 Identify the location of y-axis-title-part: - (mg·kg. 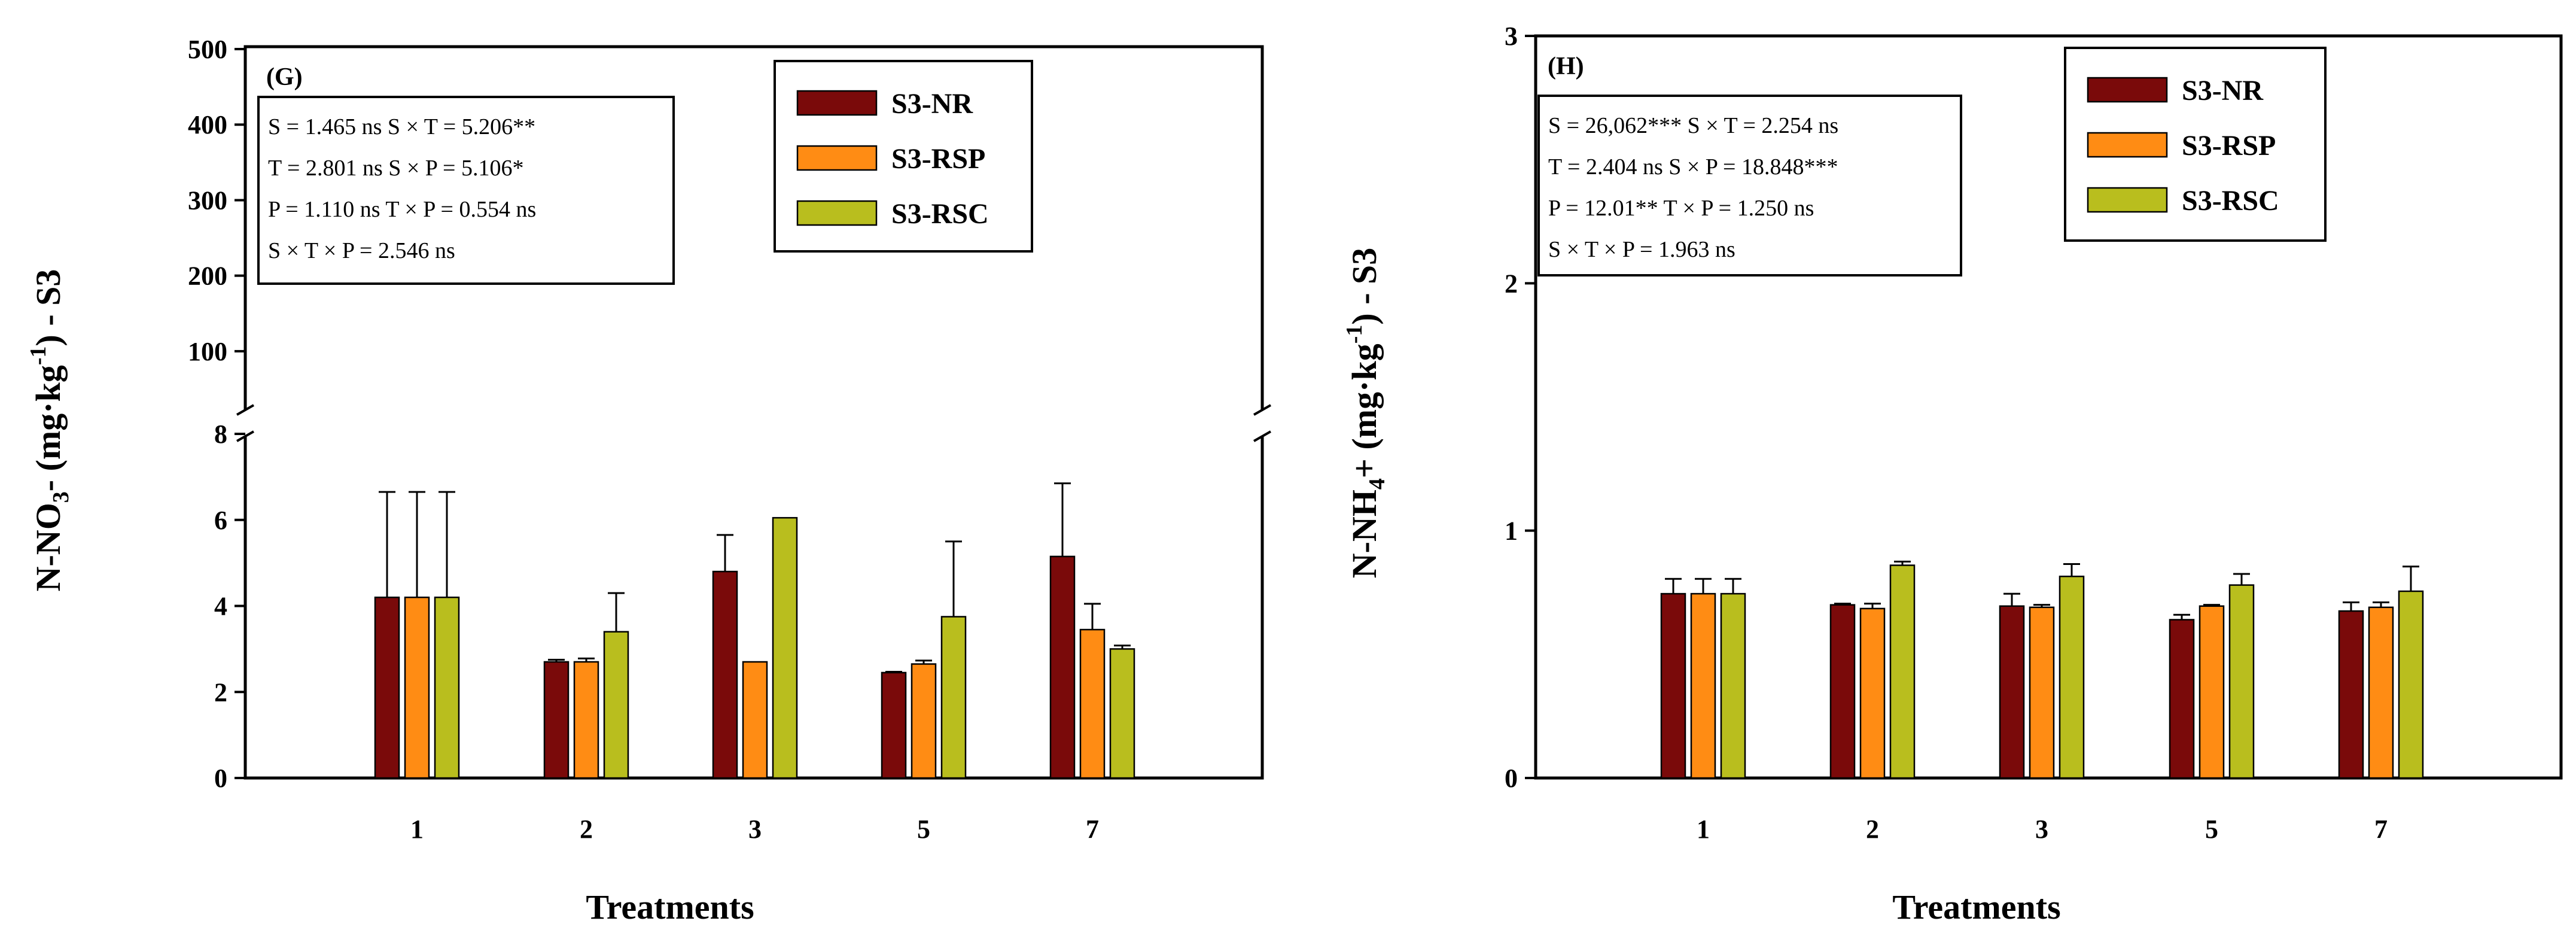
(48, 428).